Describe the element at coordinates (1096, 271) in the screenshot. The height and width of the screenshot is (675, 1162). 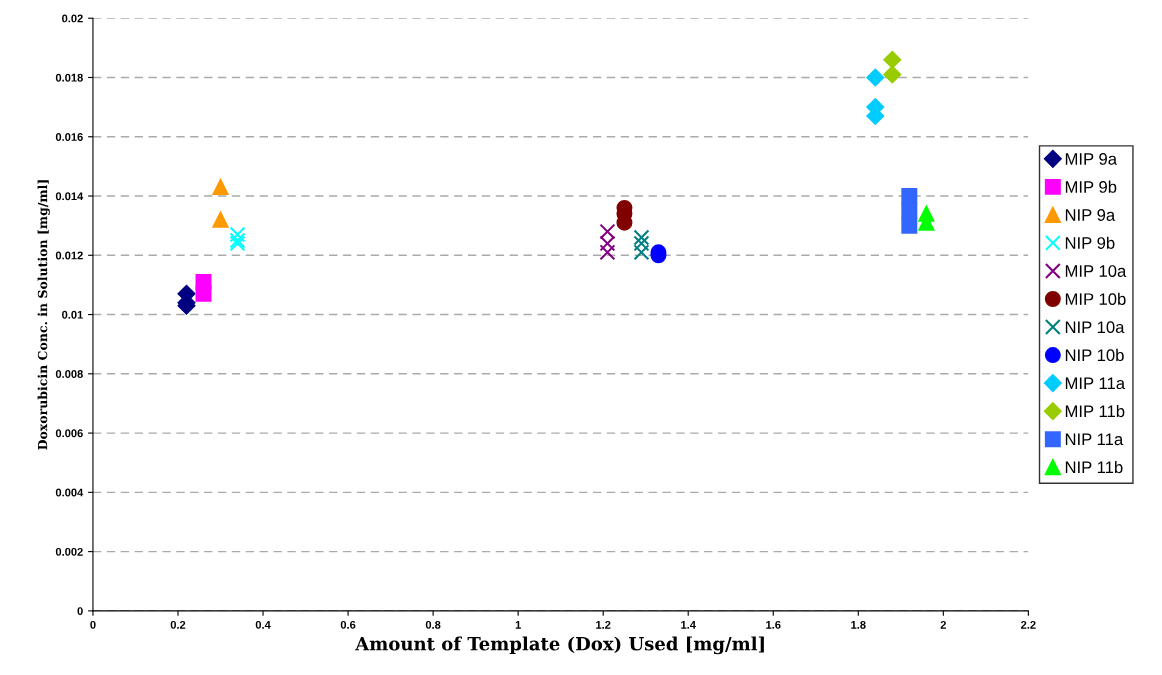
I see `legend-label: MIP 10a` at that location.